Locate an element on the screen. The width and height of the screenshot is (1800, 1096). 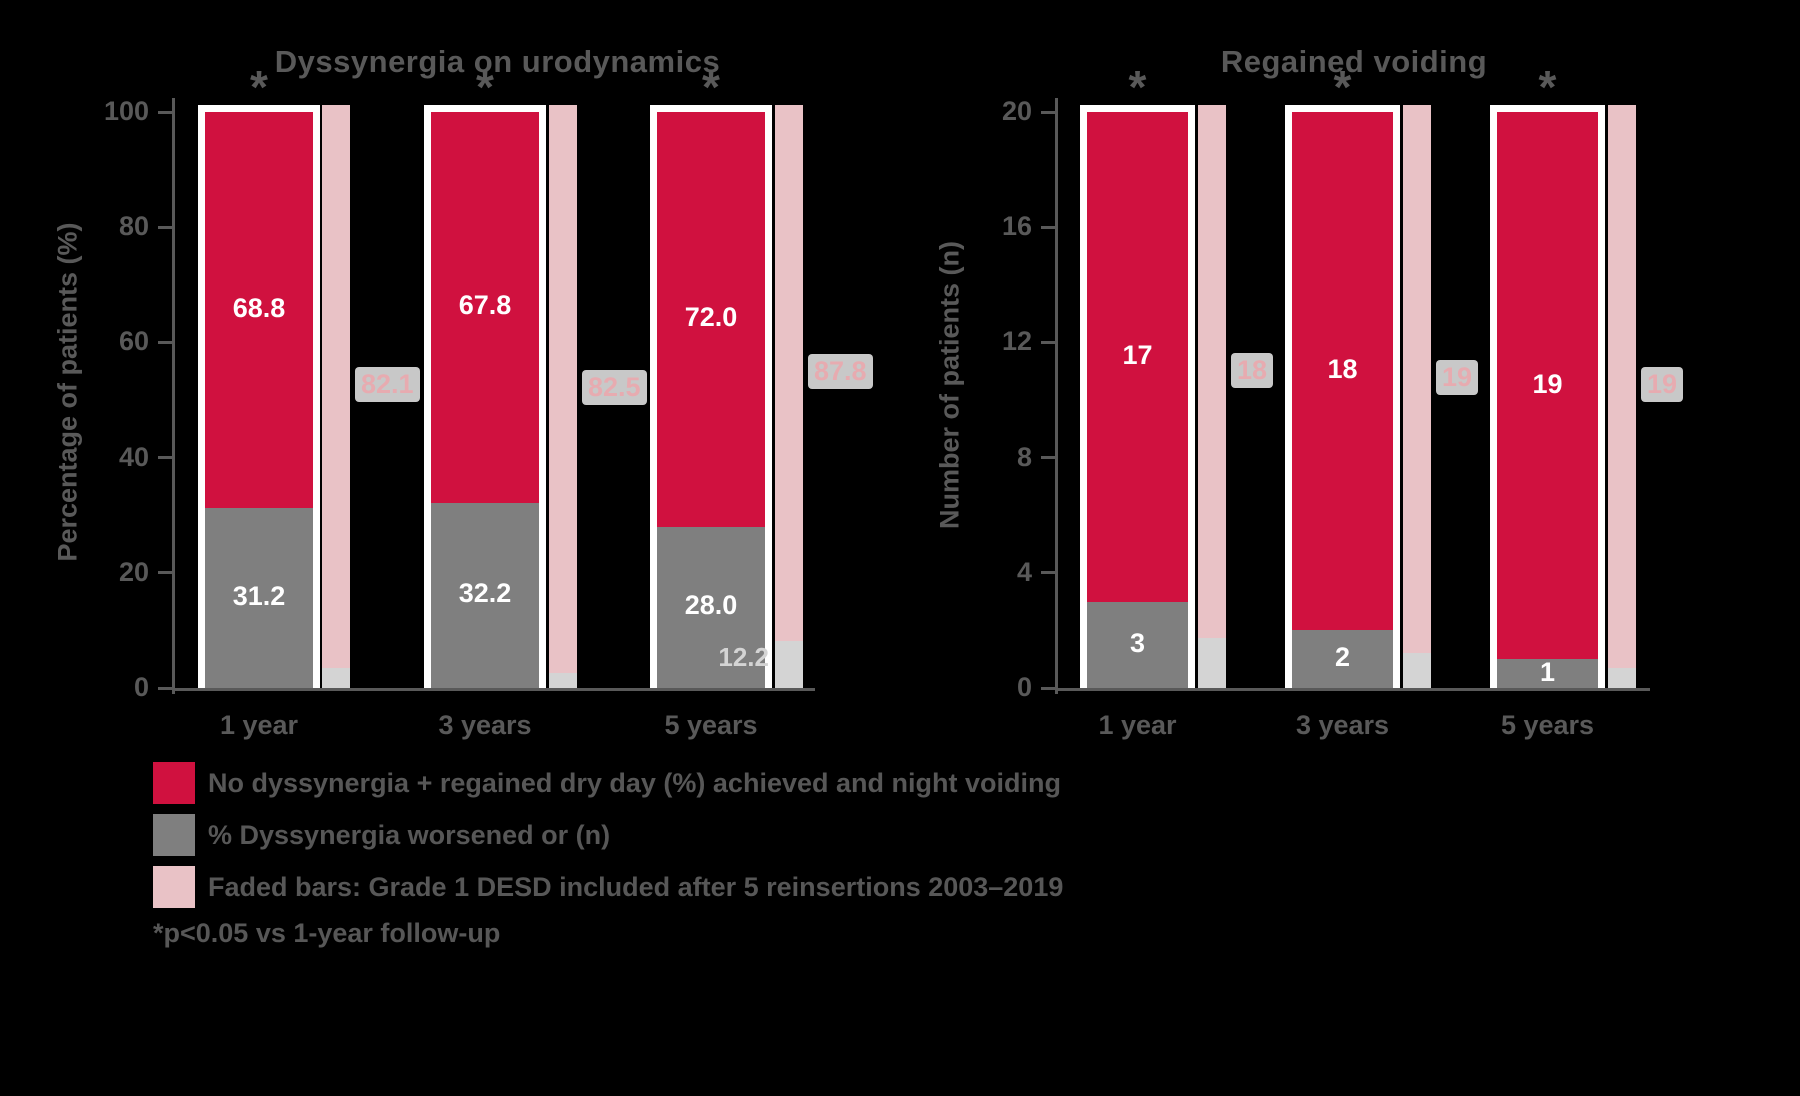
gray-value-label: 1 is located at coordinates (1547, 671).